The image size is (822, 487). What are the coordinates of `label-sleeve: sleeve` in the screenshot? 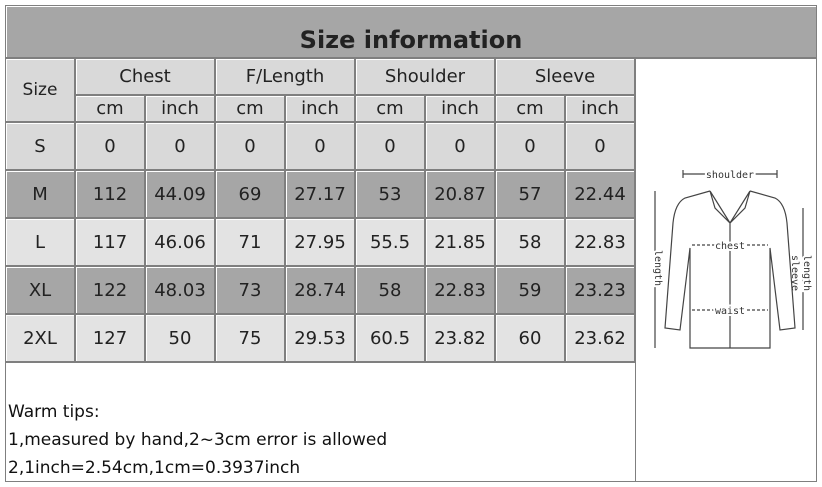 It's located at (794, 273).